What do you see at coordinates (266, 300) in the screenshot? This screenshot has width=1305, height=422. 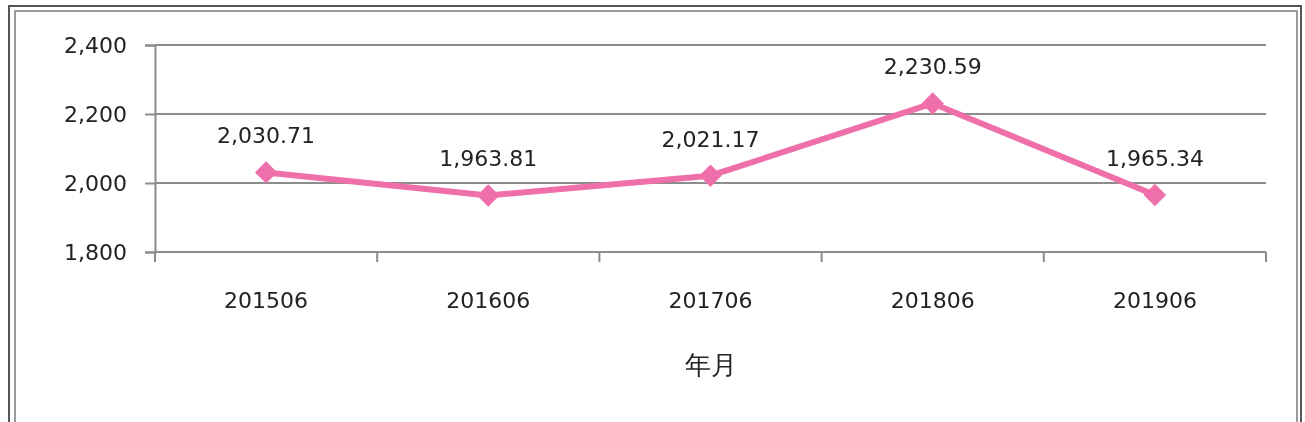 I see `x-tick-label: 201506` at bounding box center [266, 300].